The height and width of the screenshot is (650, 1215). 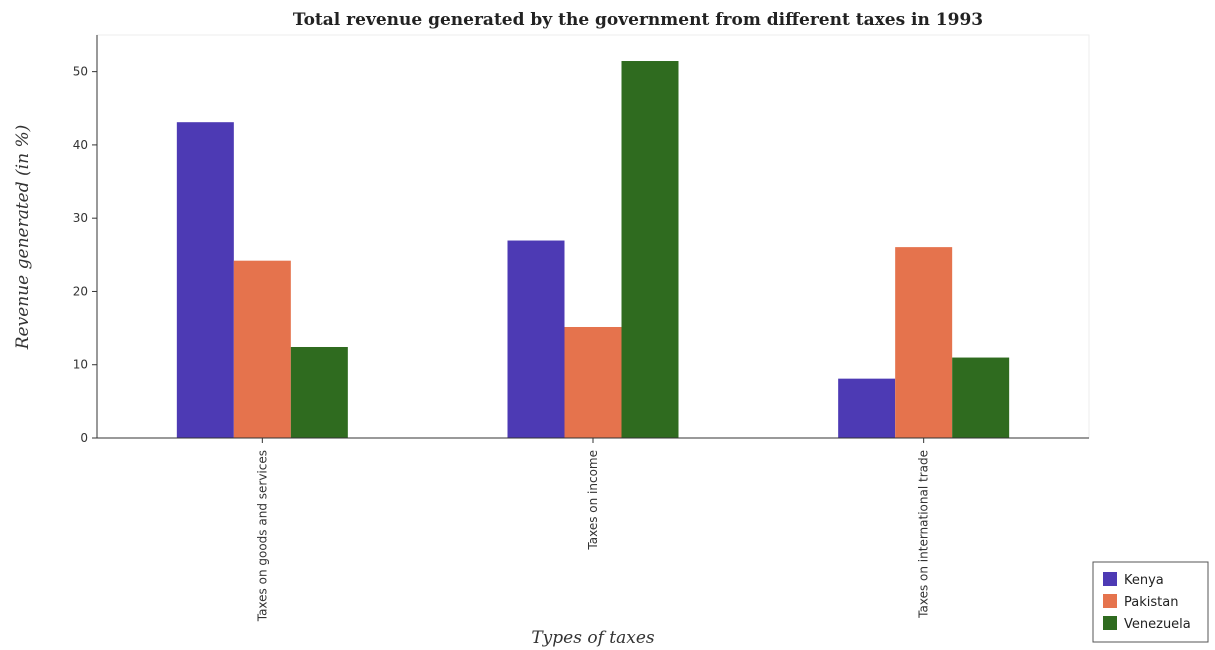 What do you see at coordinates (80, 291) in the screenshot?
I see `y-tick-label: 20` at bounding box center [80, 291].